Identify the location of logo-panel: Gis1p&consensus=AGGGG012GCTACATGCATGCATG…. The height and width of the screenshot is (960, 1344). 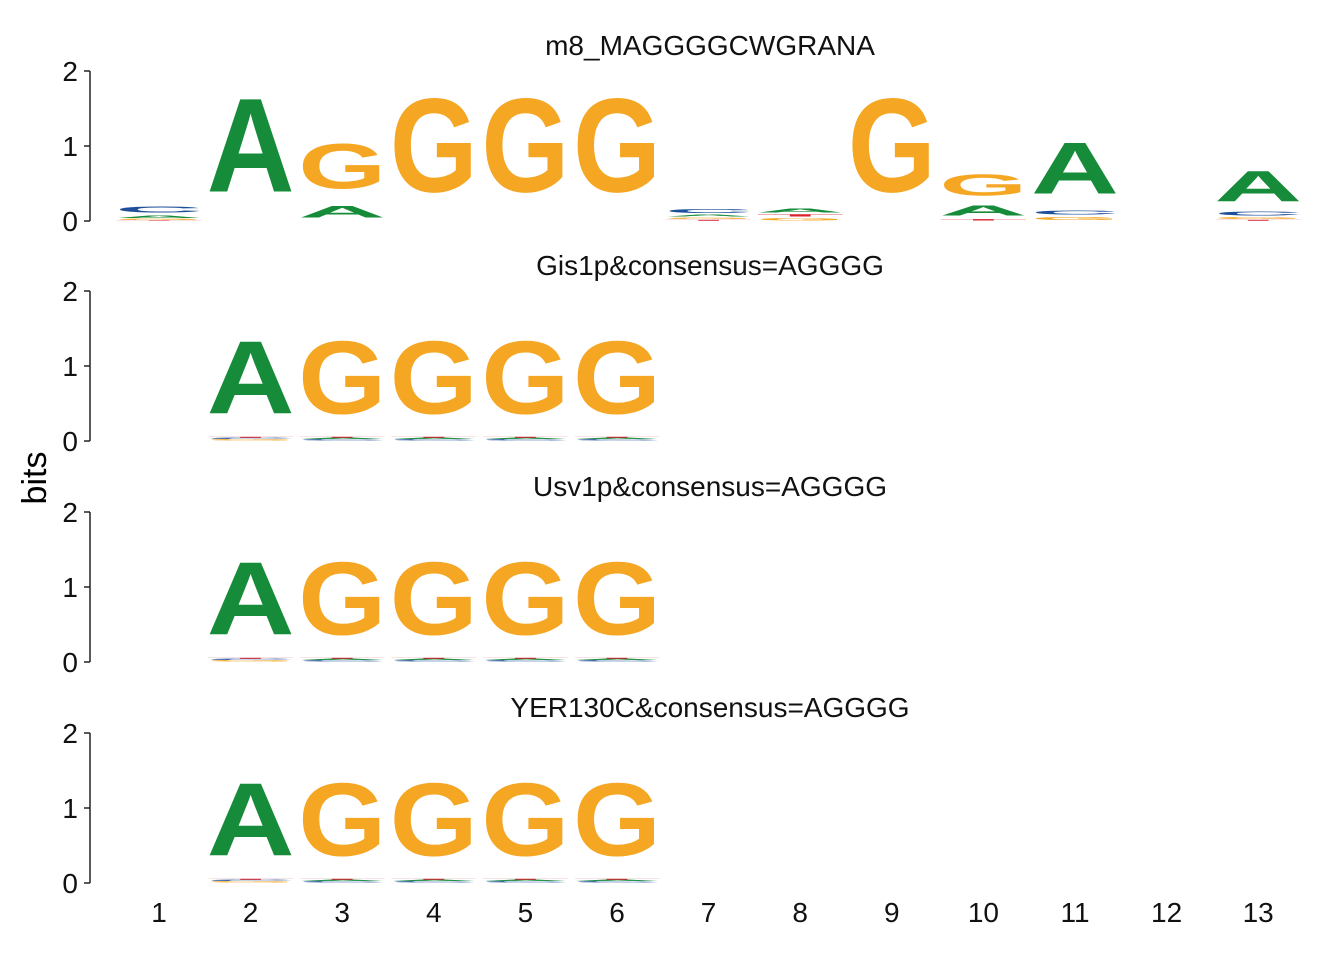
(472, 353).